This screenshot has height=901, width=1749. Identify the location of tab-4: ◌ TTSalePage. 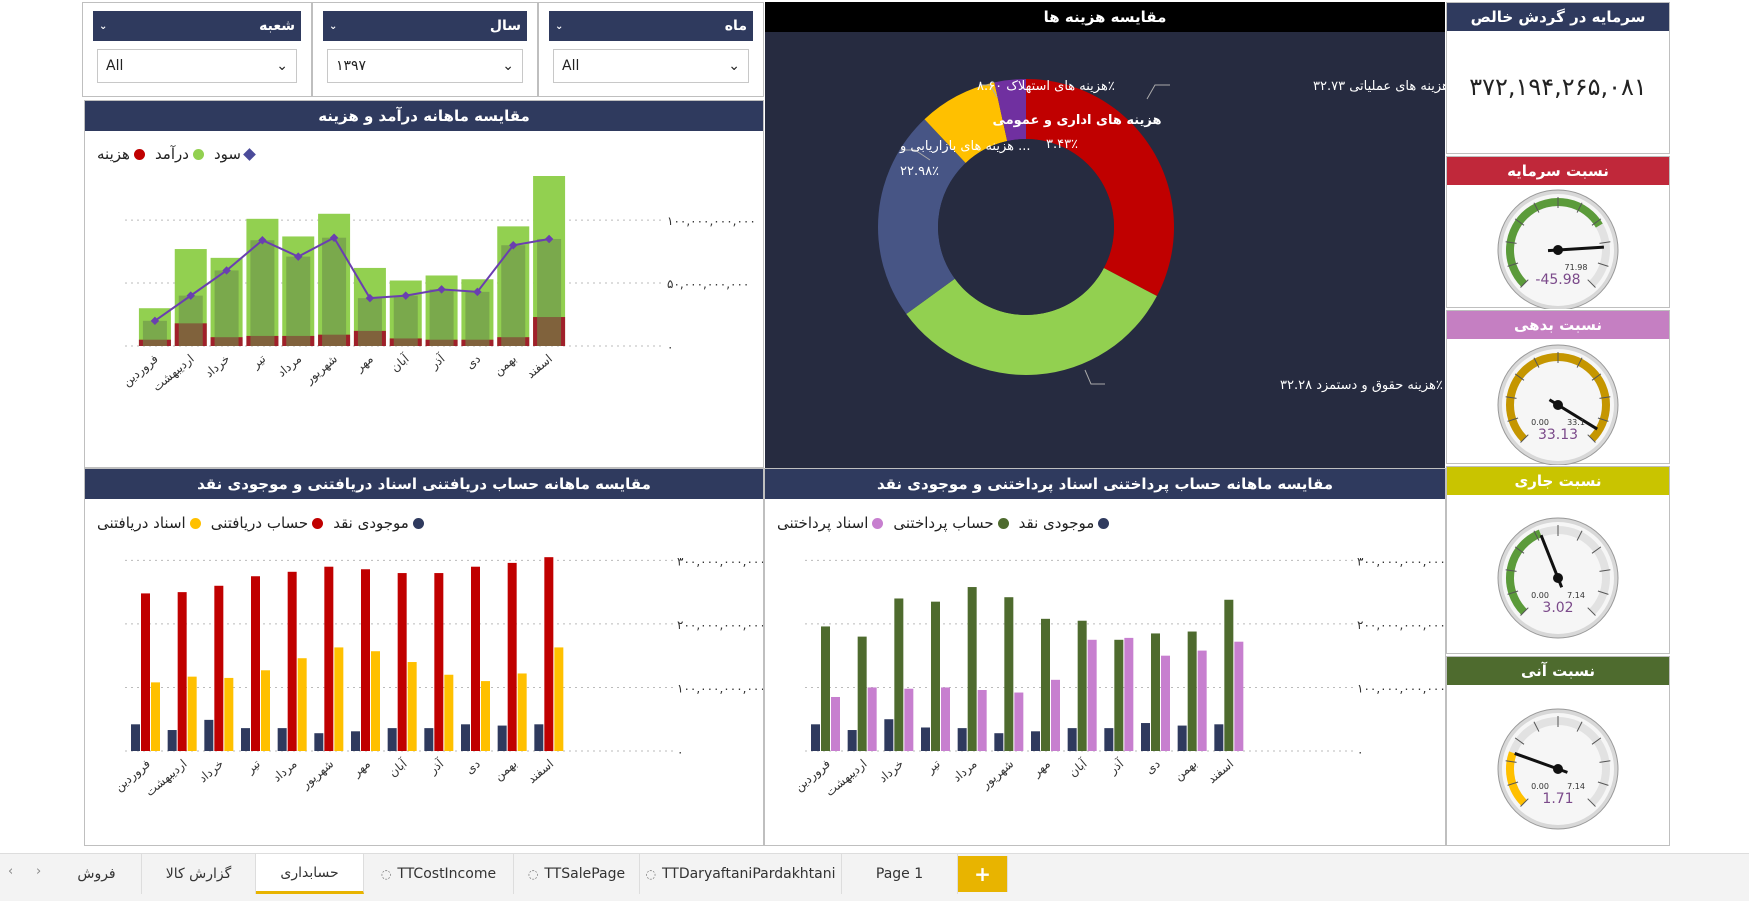
(577, 874).